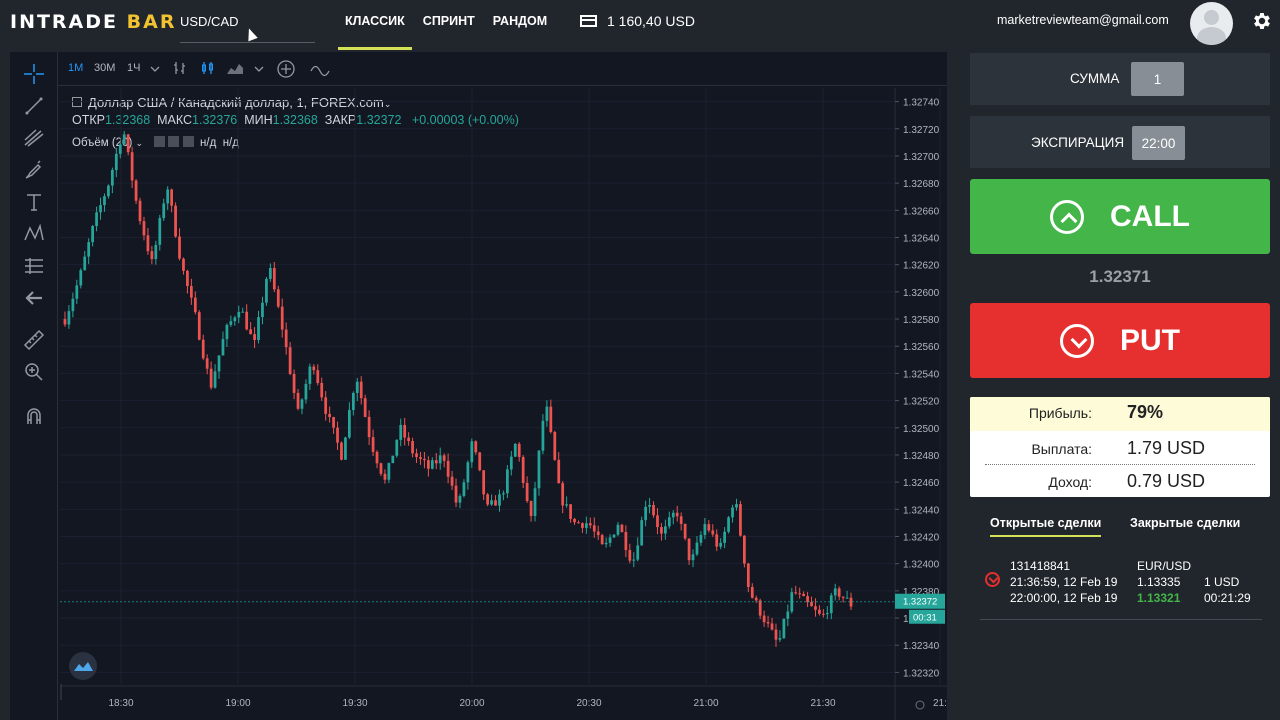 Image resolution: width=1280 pixels, height=720 pixels. I want to click on pair-selector: USD/CAD, so click(209, 21).